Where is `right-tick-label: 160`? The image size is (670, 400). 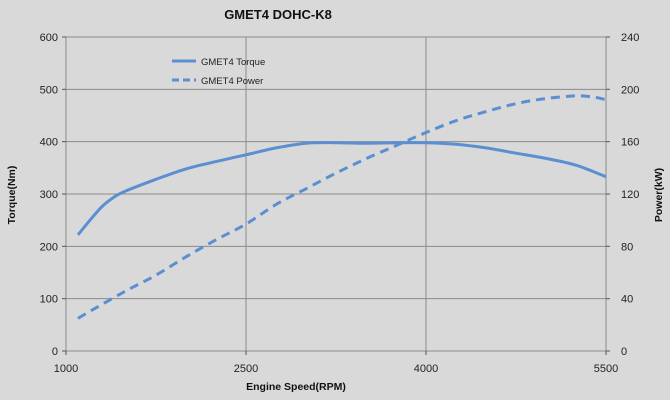 right-tick-label: 160 is located at coordinates (630, 143).